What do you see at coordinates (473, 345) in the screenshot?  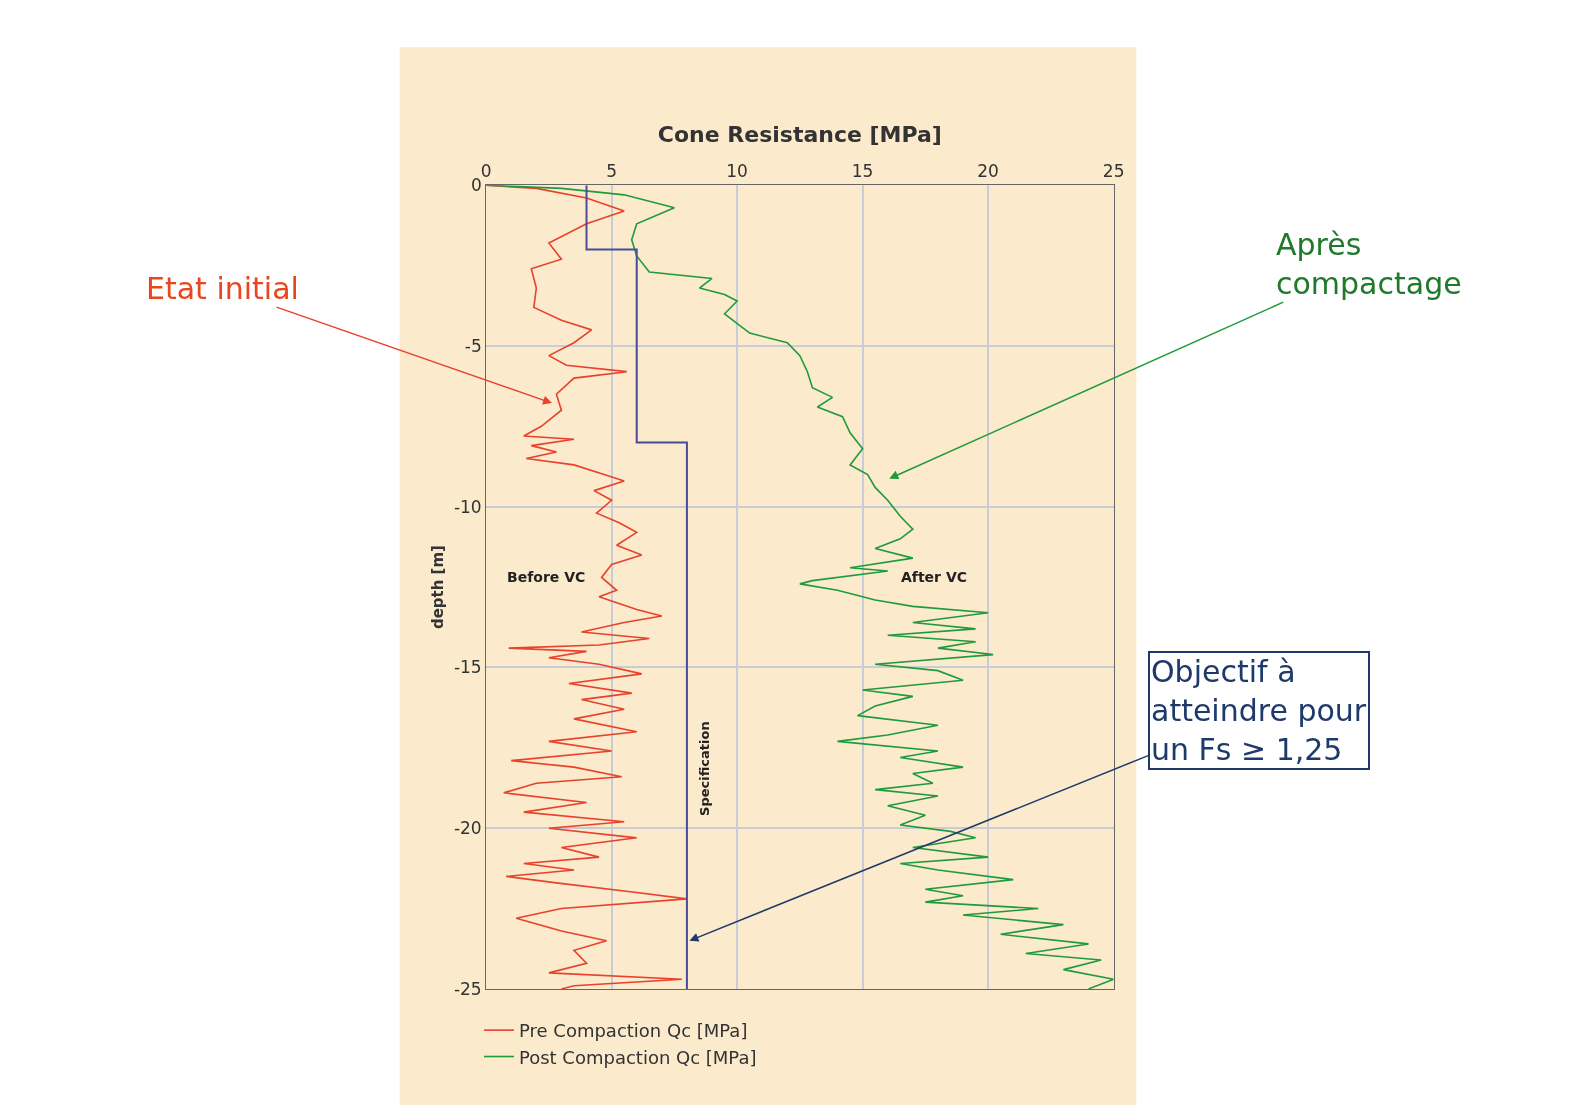 I see `y-tick-label: -5` at bounding box center [473, 345].